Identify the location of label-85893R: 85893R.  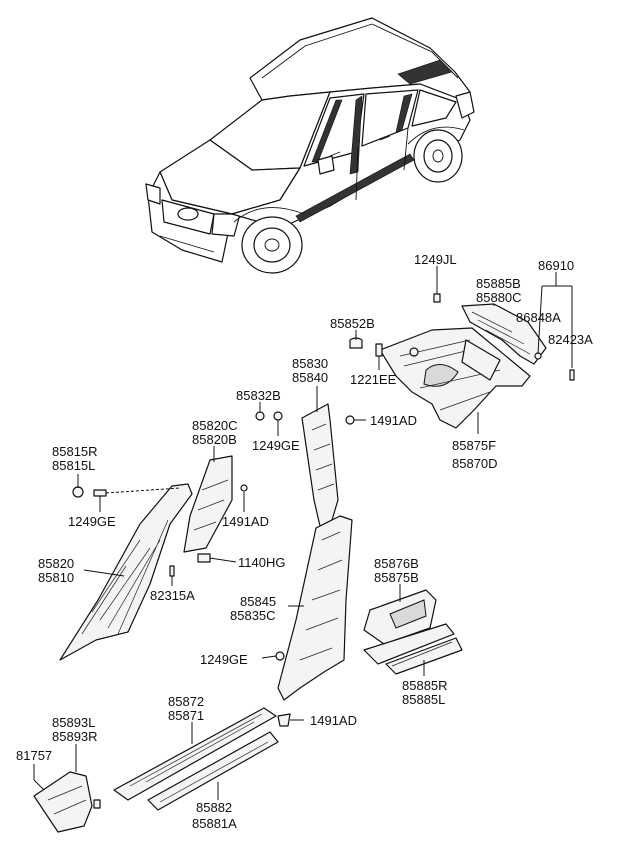
(75, 736).